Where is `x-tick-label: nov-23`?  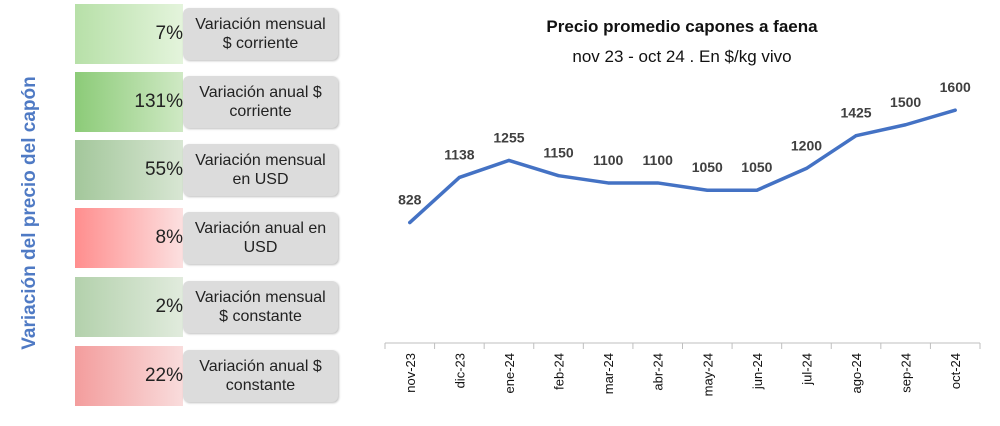 x-tick-label: nov-23 is located at coordinates (410, 373).